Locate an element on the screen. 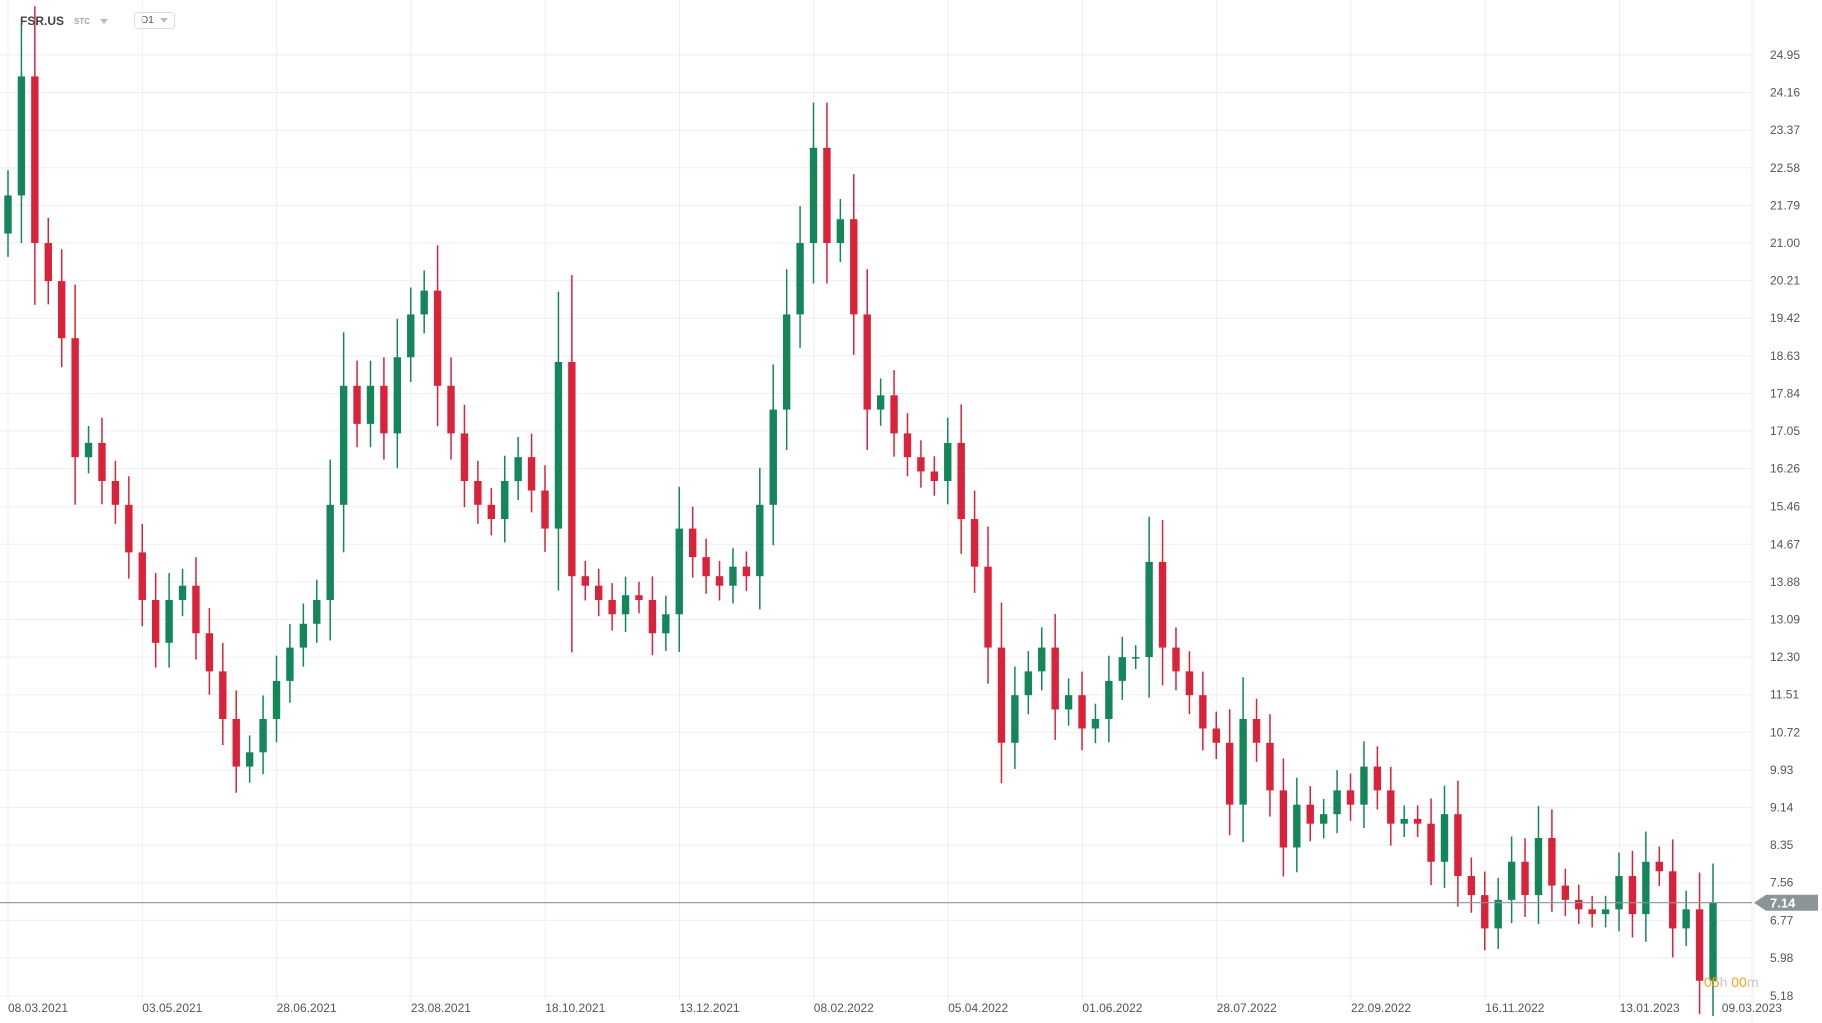 The width and height of the screenshot is (1822, 1023). x-tick-label: 08.03.2021 is located at coordinates (38, 1008).